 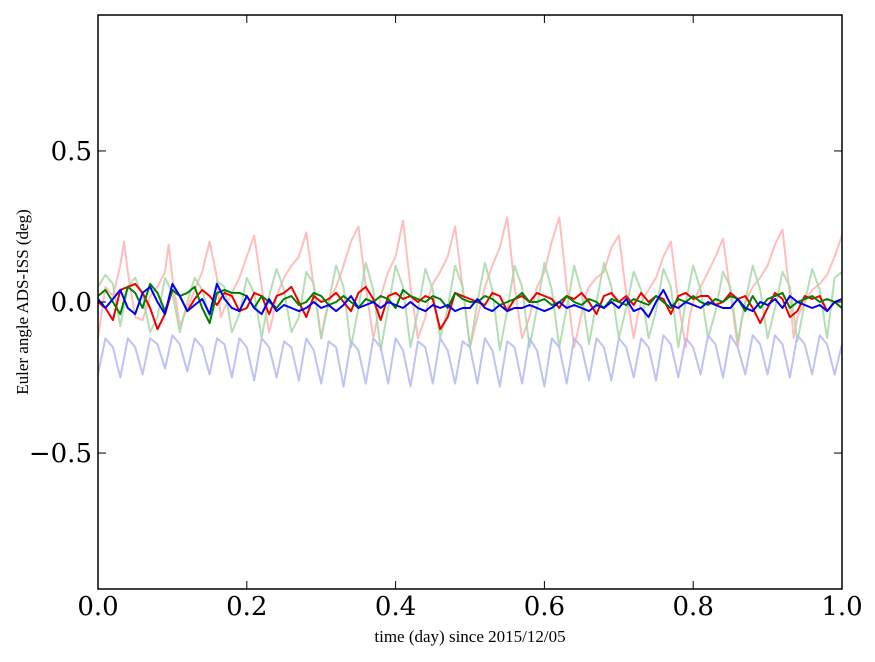 What do you see at coordinates (22, 302) in the screenshot?
I see `y-axis-label: Euler angle ADS-ISS (deg)` at bounding box center [22, 302].